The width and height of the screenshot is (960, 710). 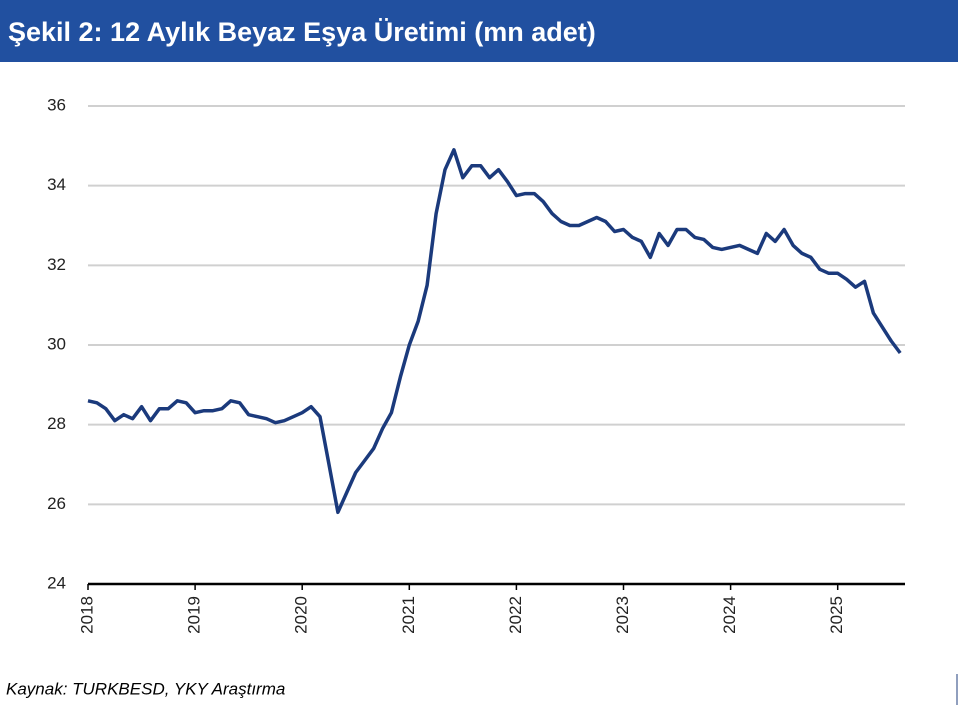 What do you see at coordinates (729, 615) in the screenshot?
I see `x-tick-label: 2024` at bounding box center [729, 615].